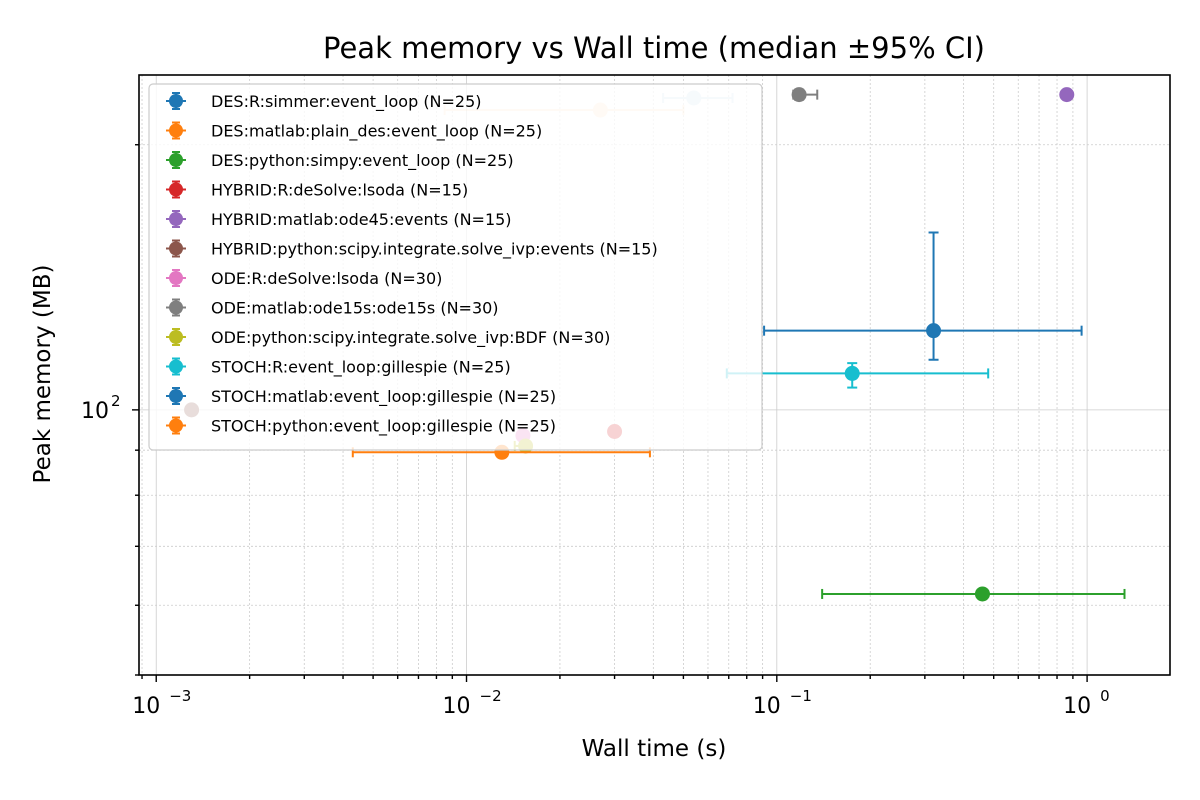  Describe the element at coordinates (355, 308) in the screenshot. I see `legend-label: ODE:matlab:ode15s:ode15s (N=30)` at that location.